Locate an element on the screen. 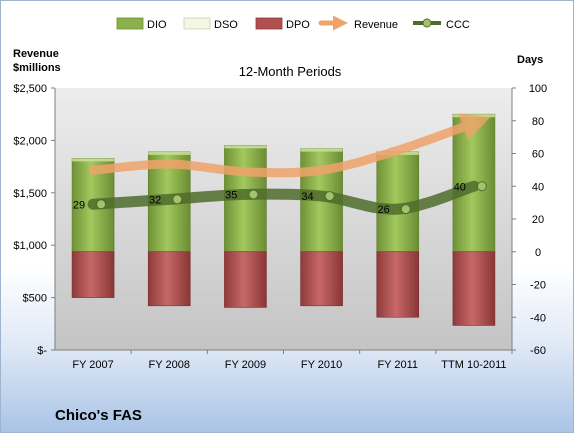  company-name: Chico's FAS is located at coordinates (98, 415).